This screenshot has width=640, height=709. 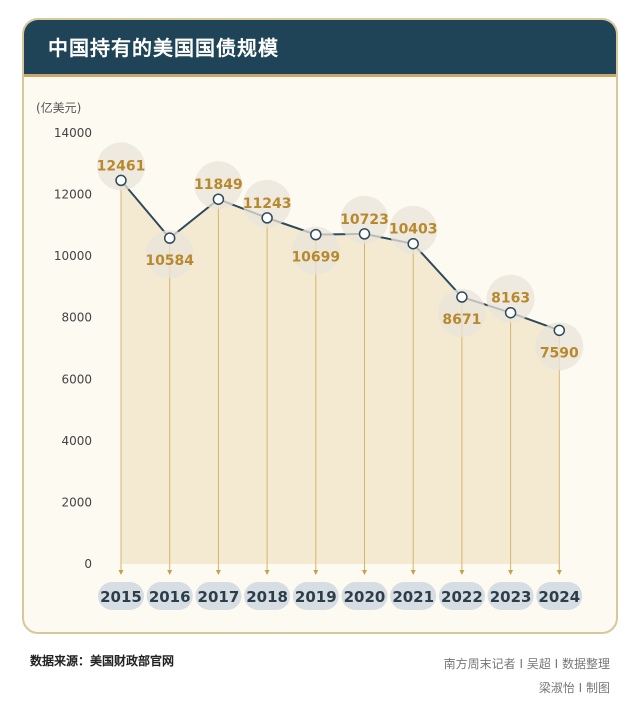 I want to click on data-label: 10699, so click(x=315, y=258).